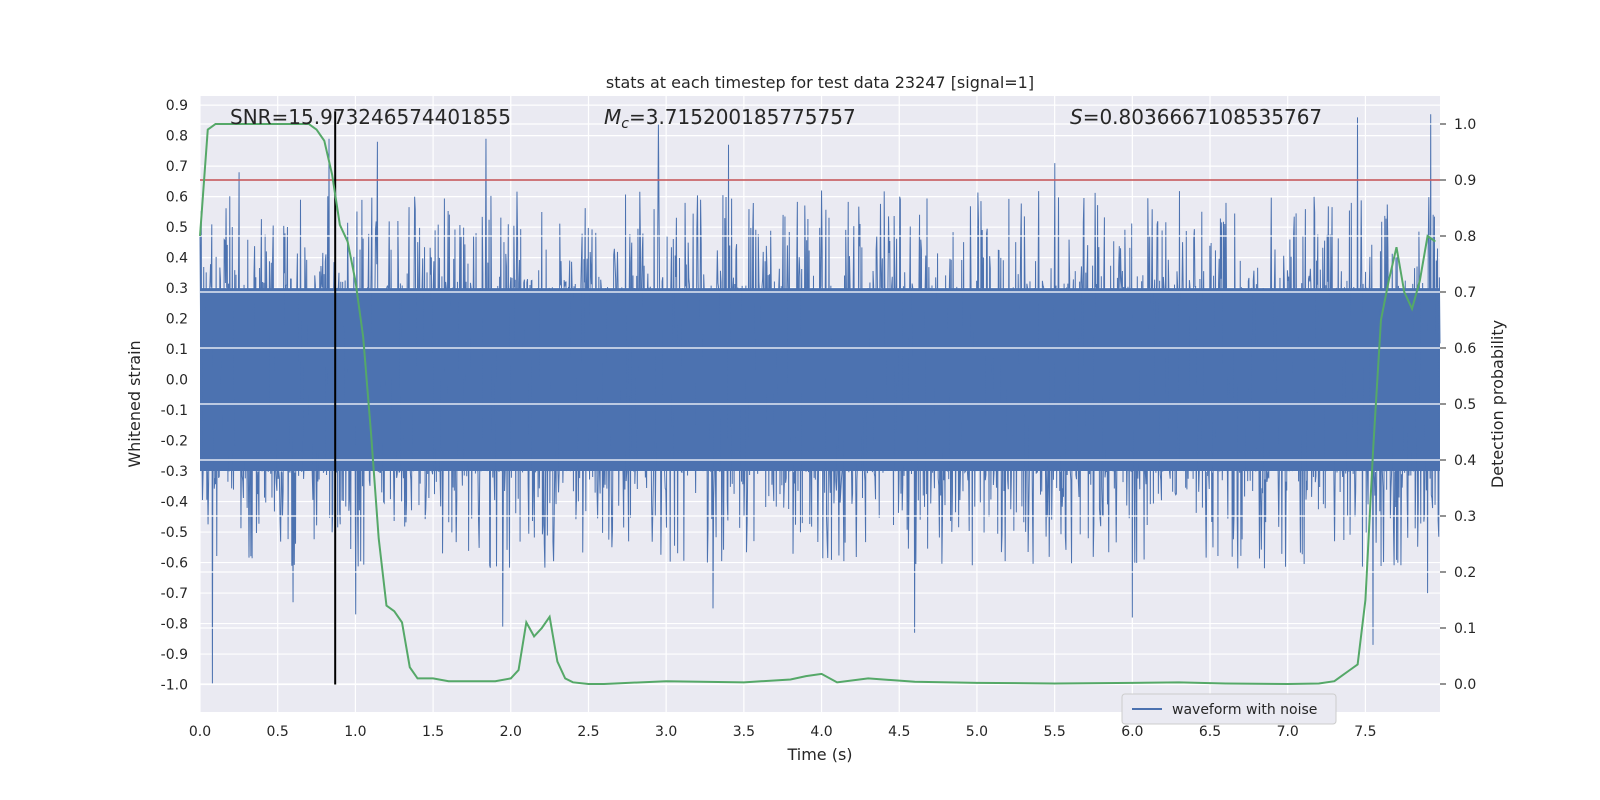  I want to click on y-tick-label: -0.6, so click(174, 564).